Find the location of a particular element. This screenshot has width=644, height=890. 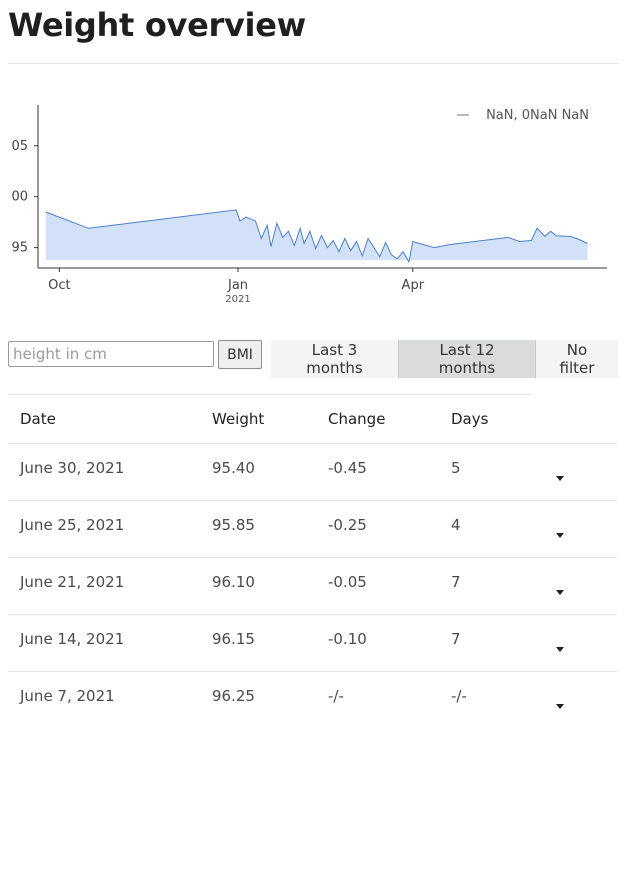

cell-date: June 7, 2021 is located at coordinates (67, 696).